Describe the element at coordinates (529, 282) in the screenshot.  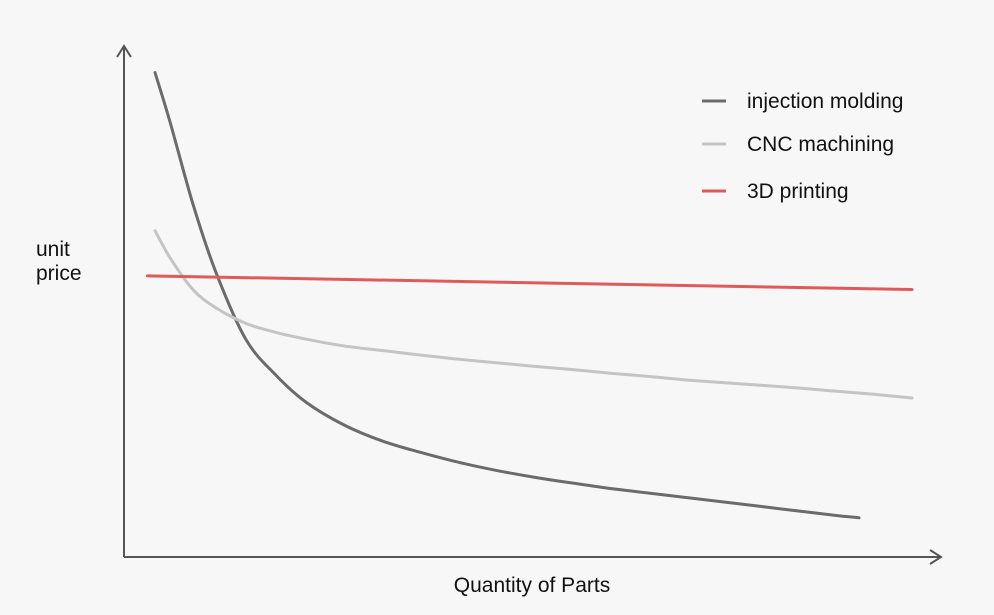
I see `series-line-3d-printing` at that location.